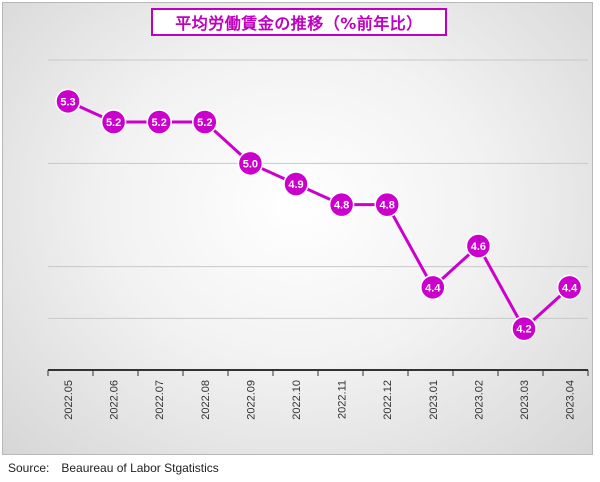 The height and width of the screenshot is (482, 600). Describe the element at coordinates (388, 400) in the screenshot. I see `x-tick-label: 2022.12` at that location.